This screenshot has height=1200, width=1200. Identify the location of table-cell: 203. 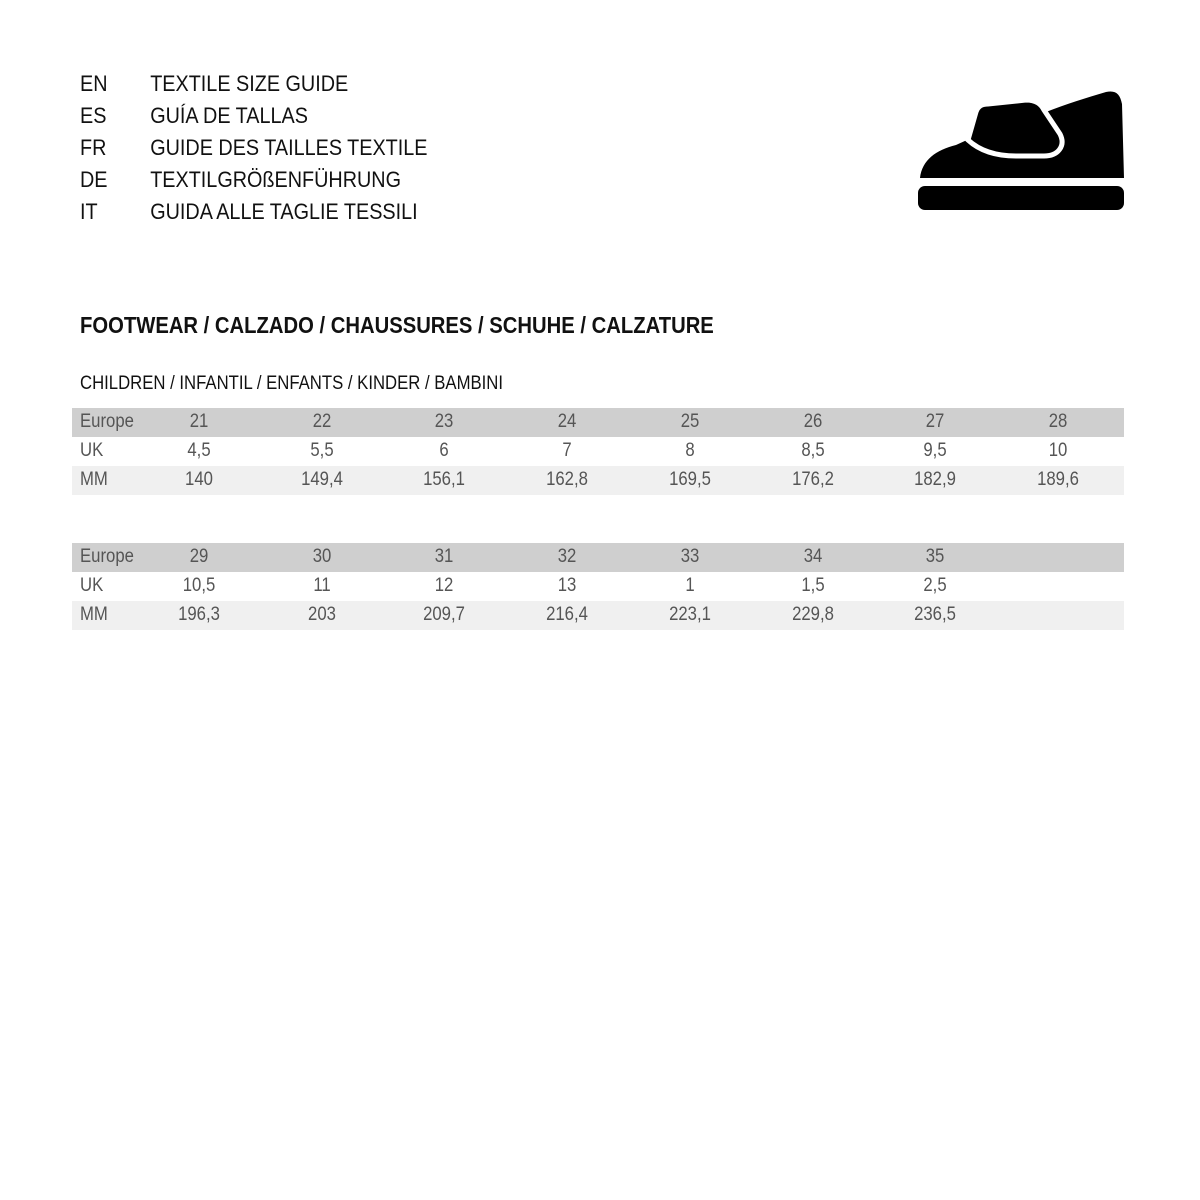
(321, 614).